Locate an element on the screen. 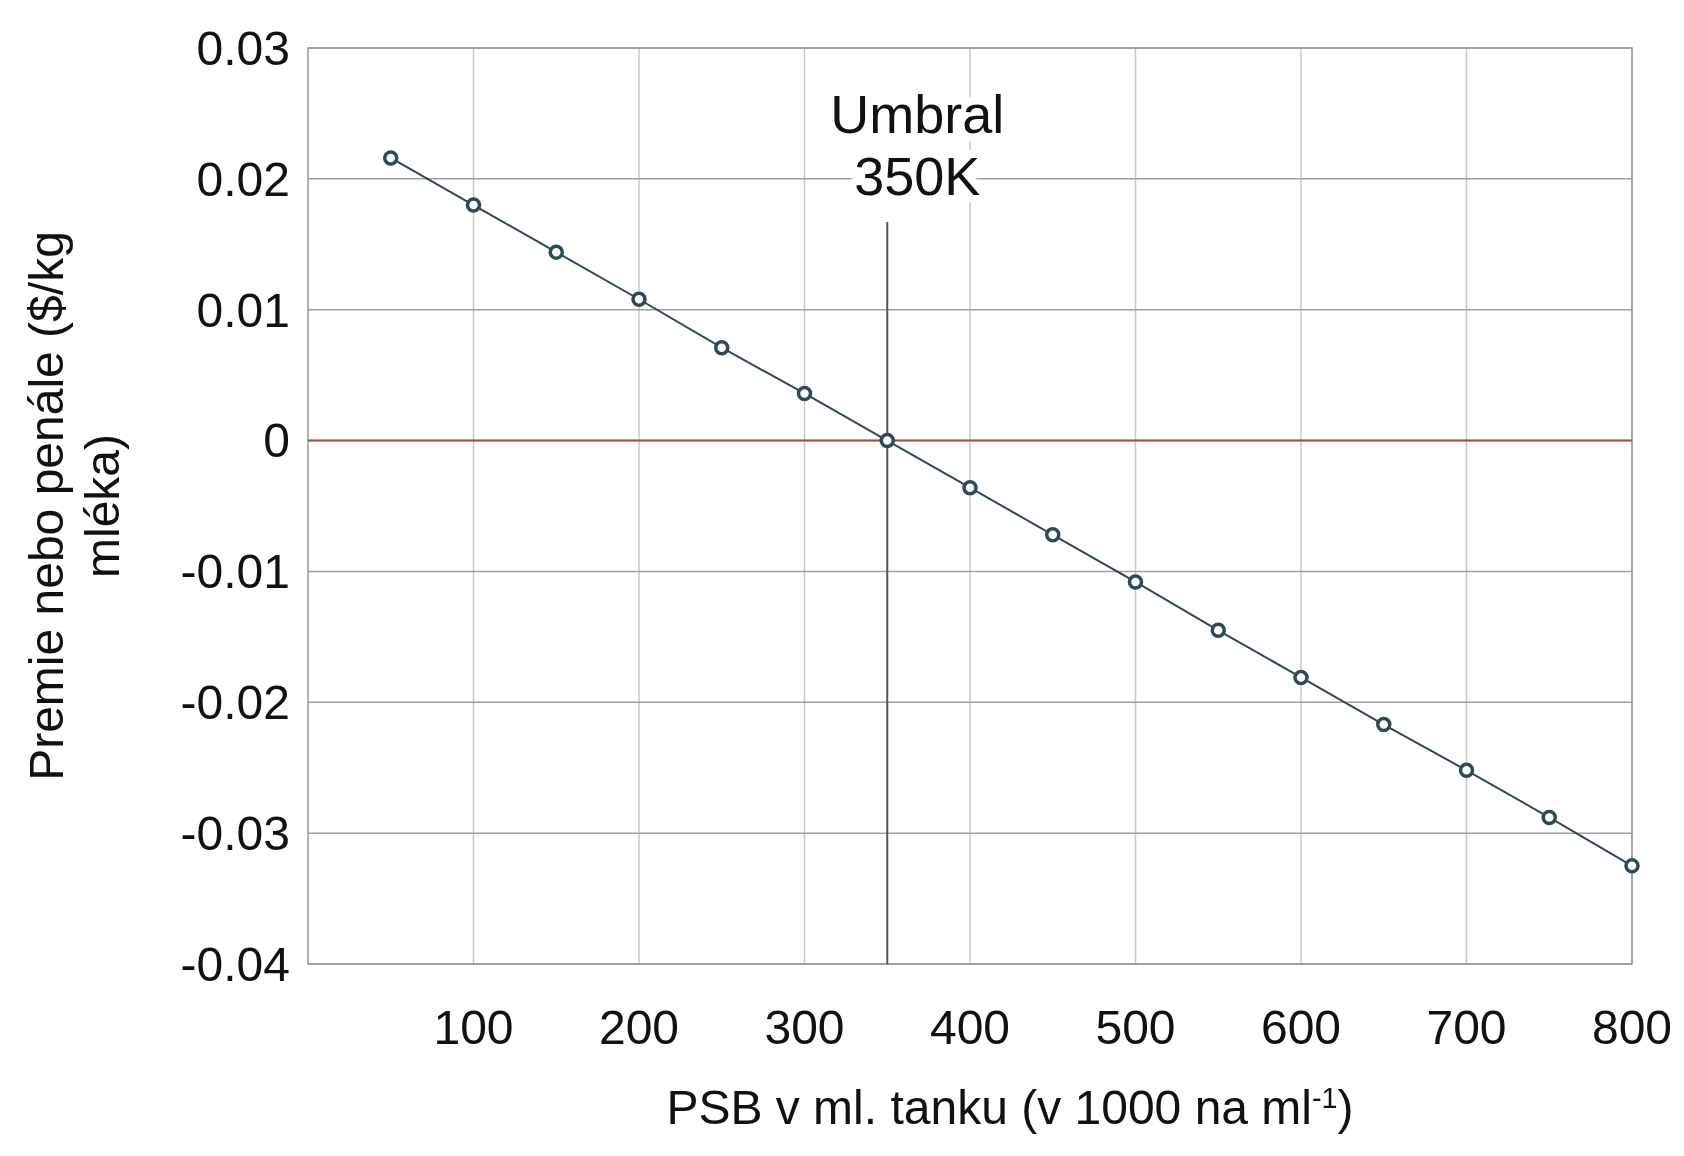 Image resolution: width=1684 pixels, height=1156 pixels. y-tick-label: 0.01 is located at coordinates (243, 310).